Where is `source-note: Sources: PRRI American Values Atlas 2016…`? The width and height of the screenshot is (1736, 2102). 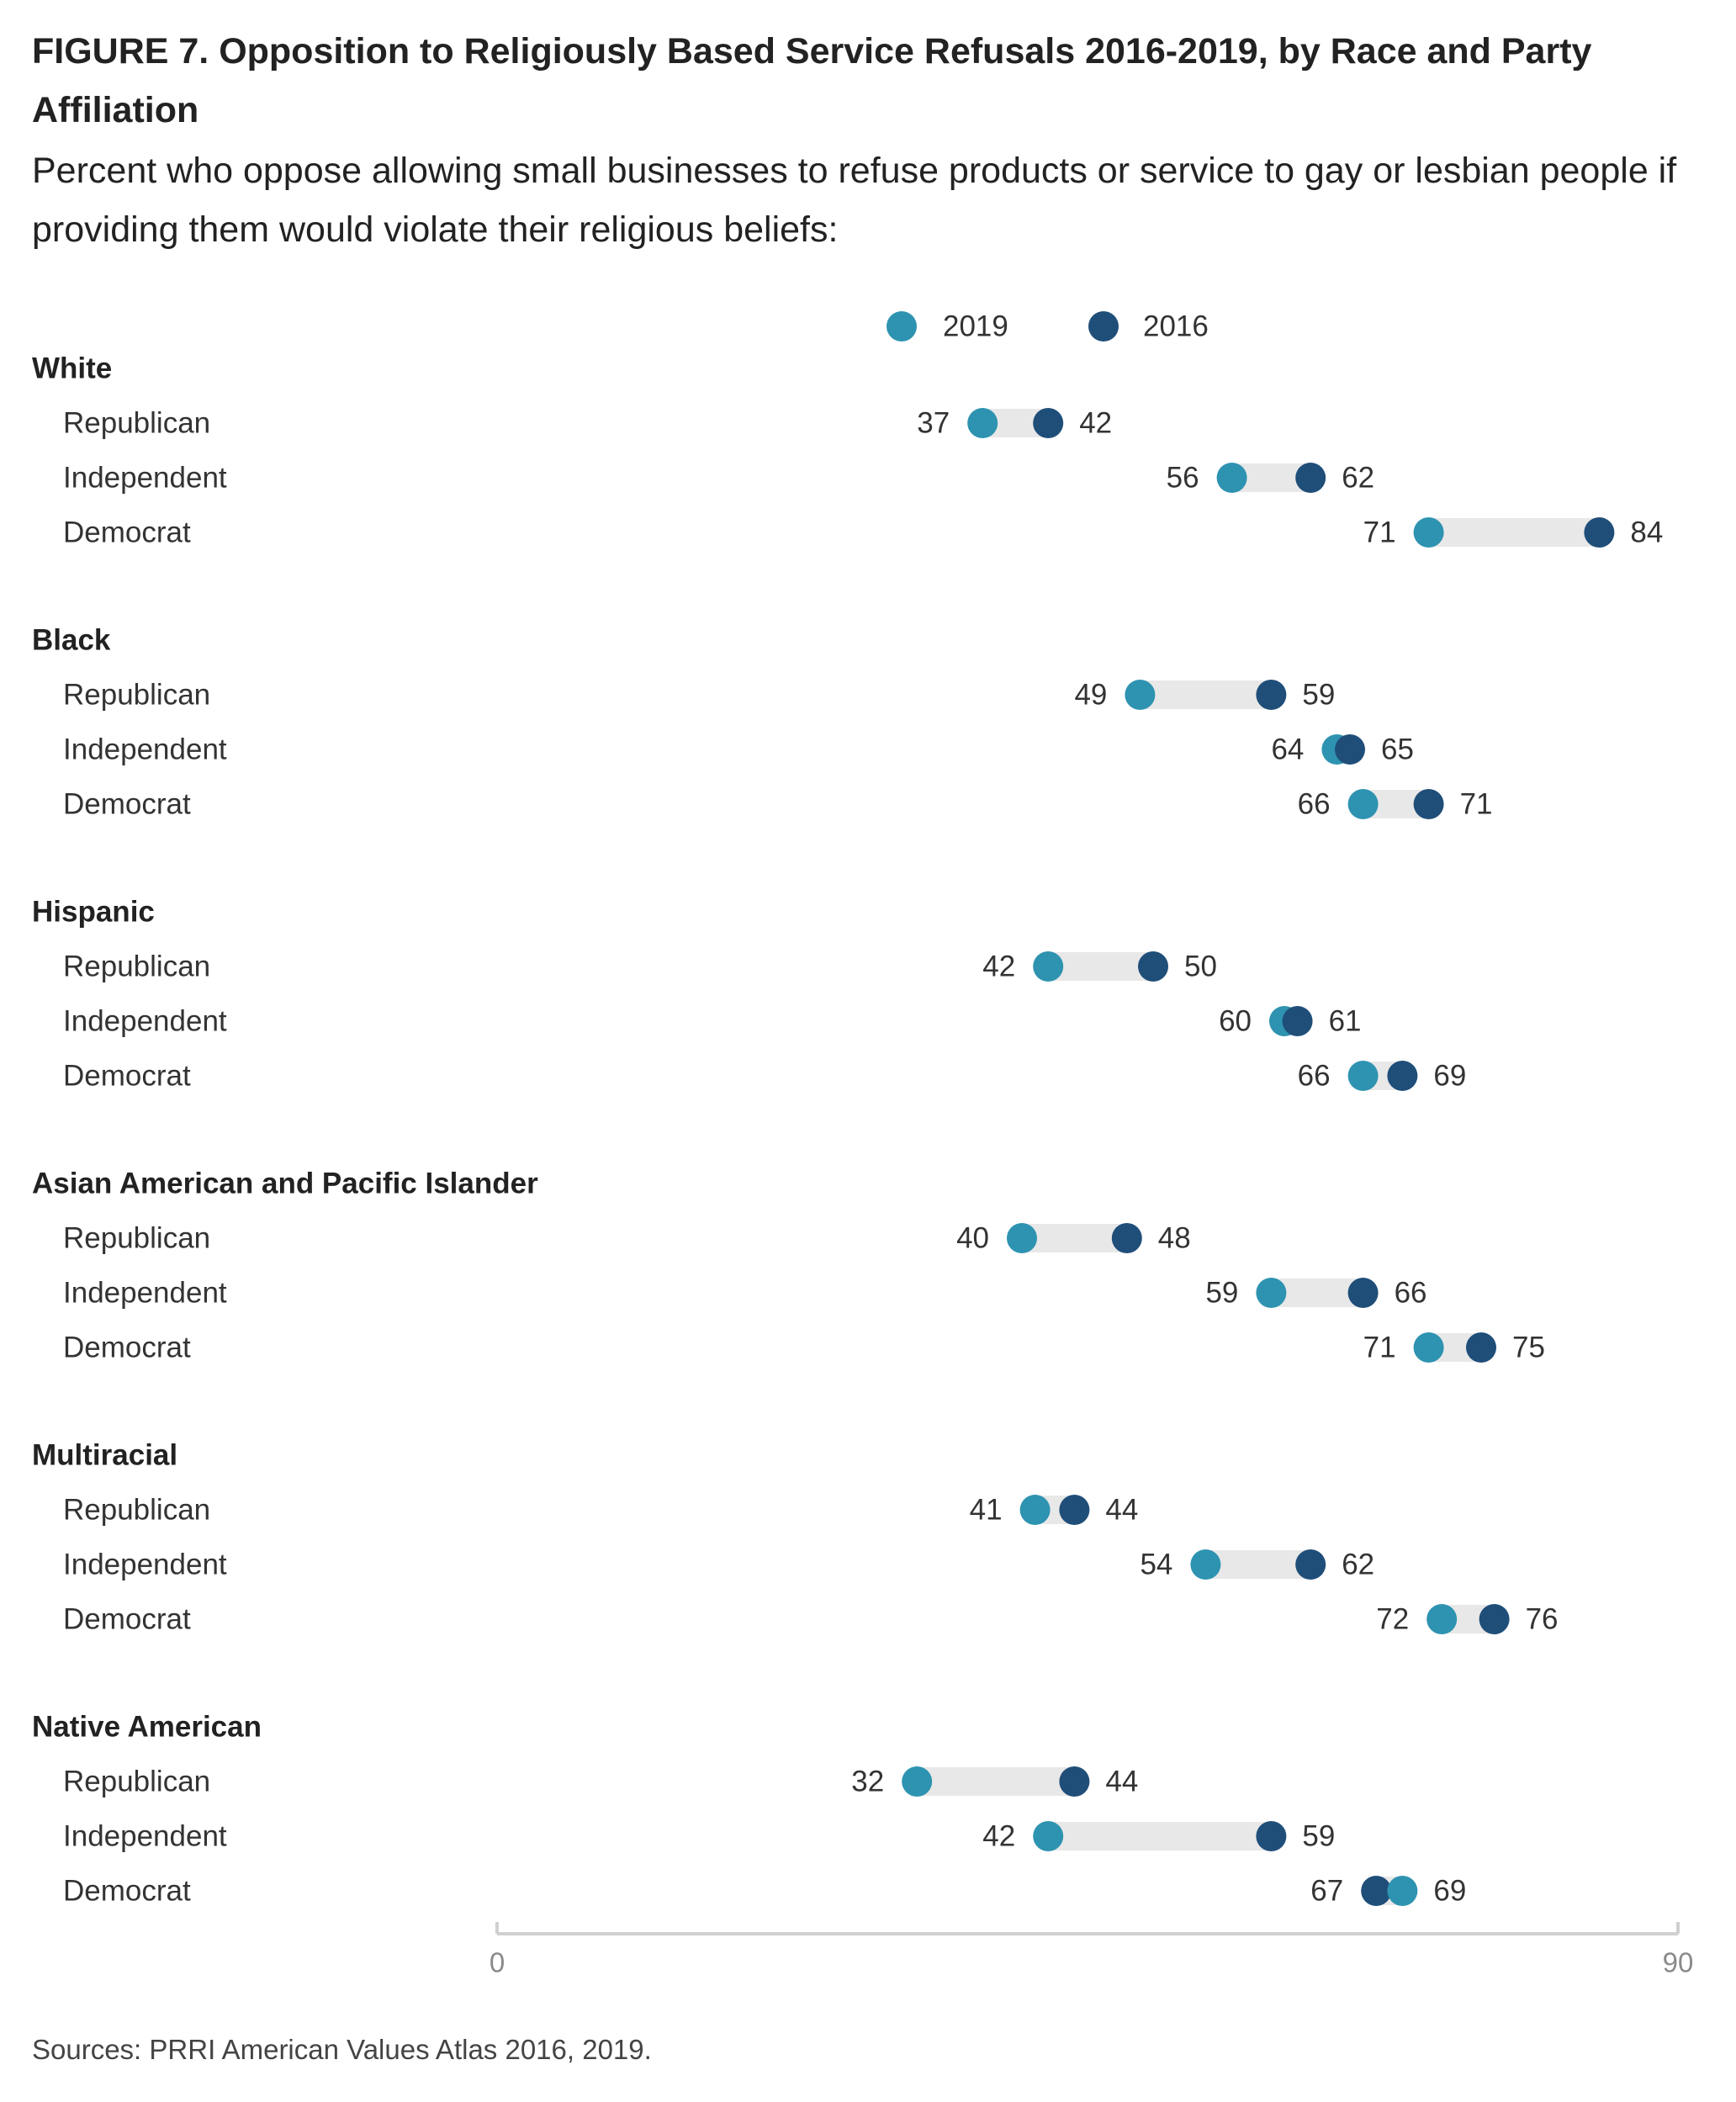
source-note: Sources: PRRI American Values Atlas 2016… is located at coordinates (342, 2049).